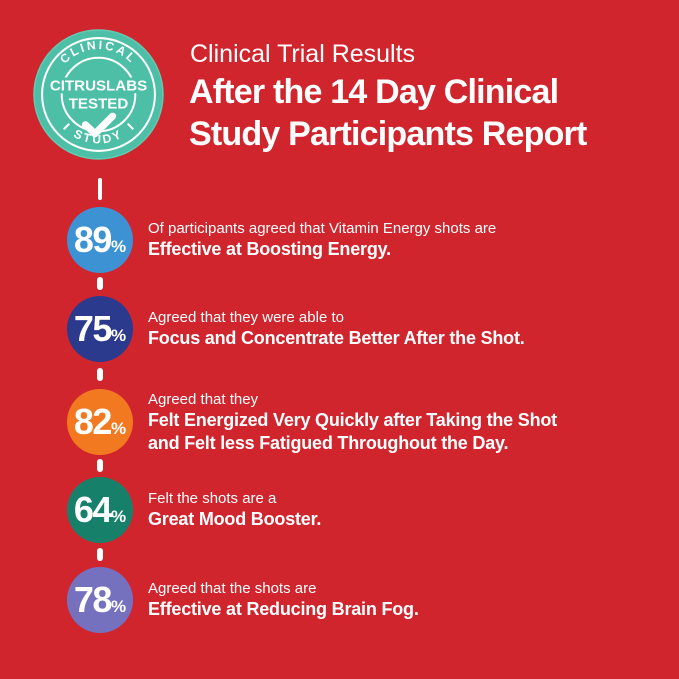 The height and width of the screenshot is (679, 679). I want to click on page-subtitle: Clinical Trial Results, so click(303, 54).